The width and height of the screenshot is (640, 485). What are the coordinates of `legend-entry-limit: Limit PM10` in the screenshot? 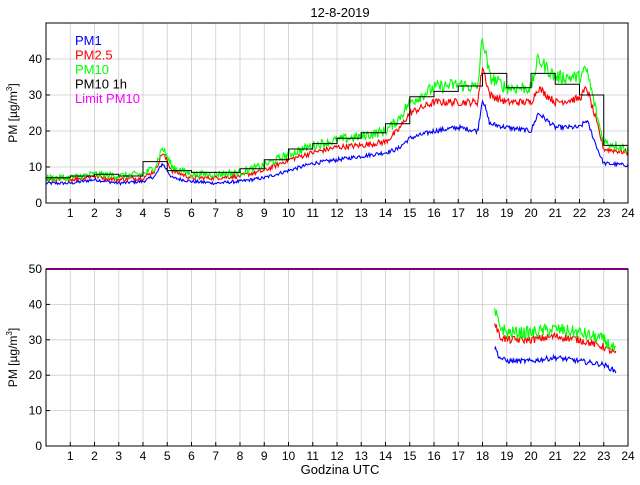 It's located at (107, 98).